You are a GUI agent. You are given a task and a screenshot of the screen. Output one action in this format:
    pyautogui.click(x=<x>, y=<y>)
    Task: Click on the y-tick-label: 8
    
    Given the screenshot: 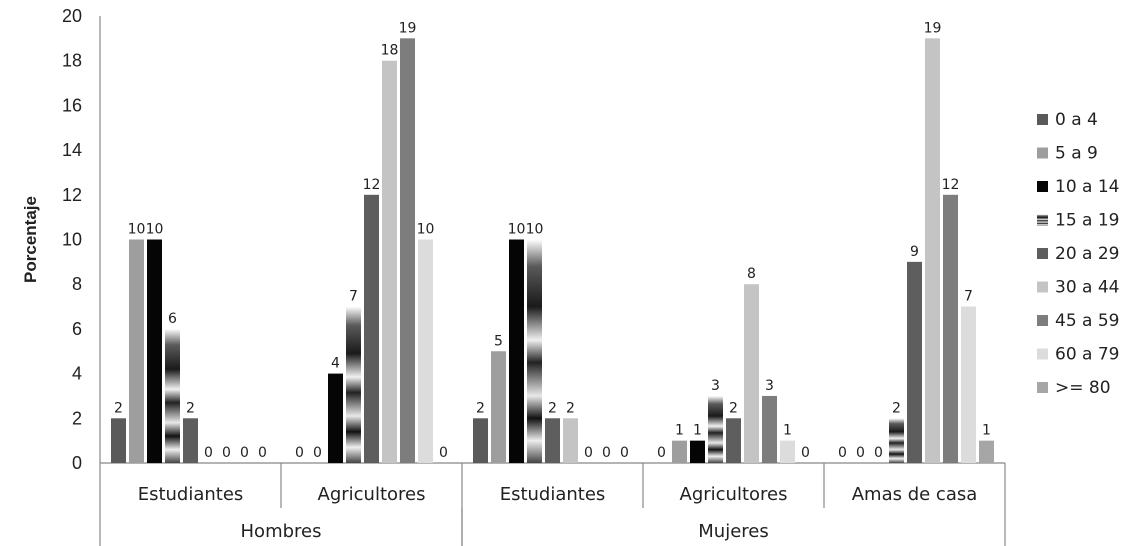 What is the action you would take?
    pyautogui.click(x=77, y=284)
    